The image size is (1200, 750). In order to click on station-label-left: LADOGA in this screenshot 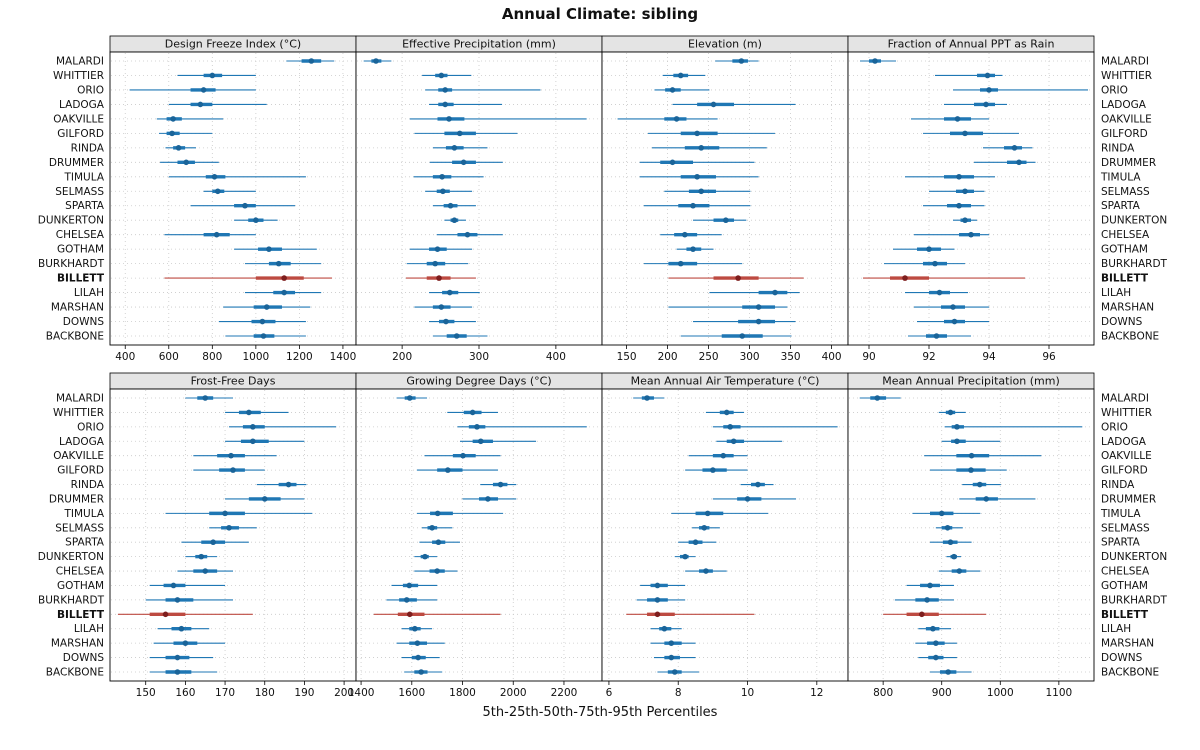, I will do `click(82, 442)`.